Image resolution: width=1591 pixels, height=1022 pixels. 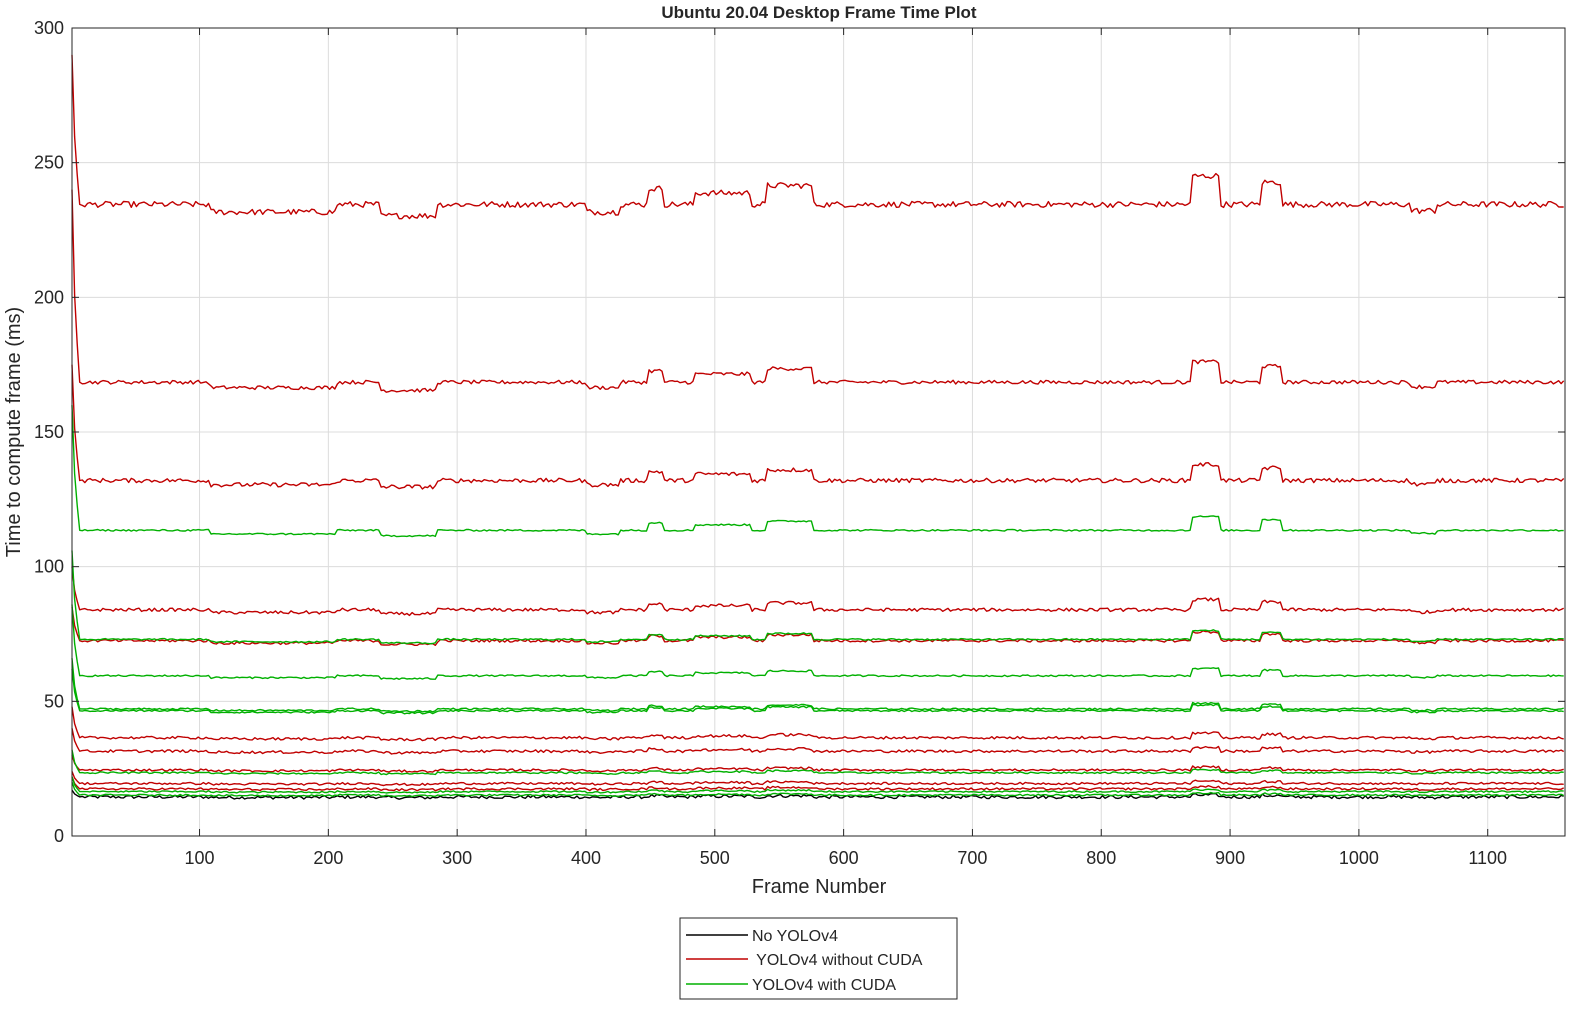 What do you see at coordinates (49, 28) in the screenshot?
I see `y-tick-label: 300` at bounding box center [49, 28].